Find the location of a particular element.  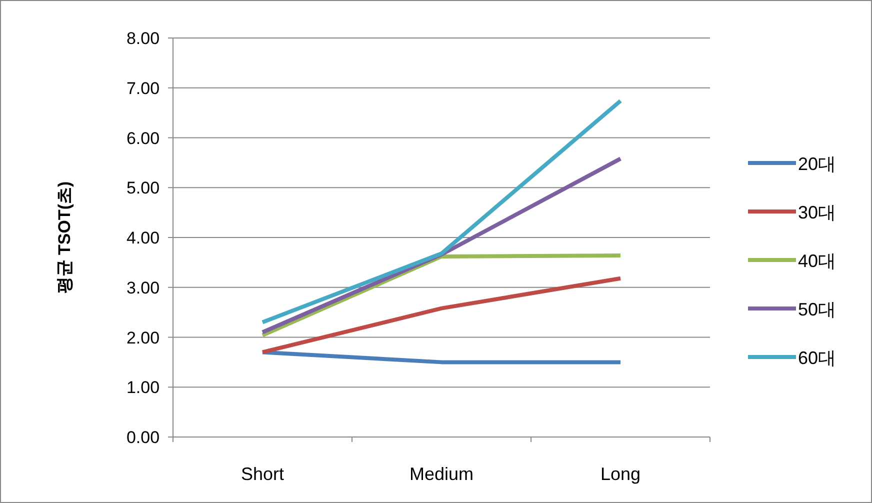

y-tick-label: 3.00 is located at coordinates (143, 288).